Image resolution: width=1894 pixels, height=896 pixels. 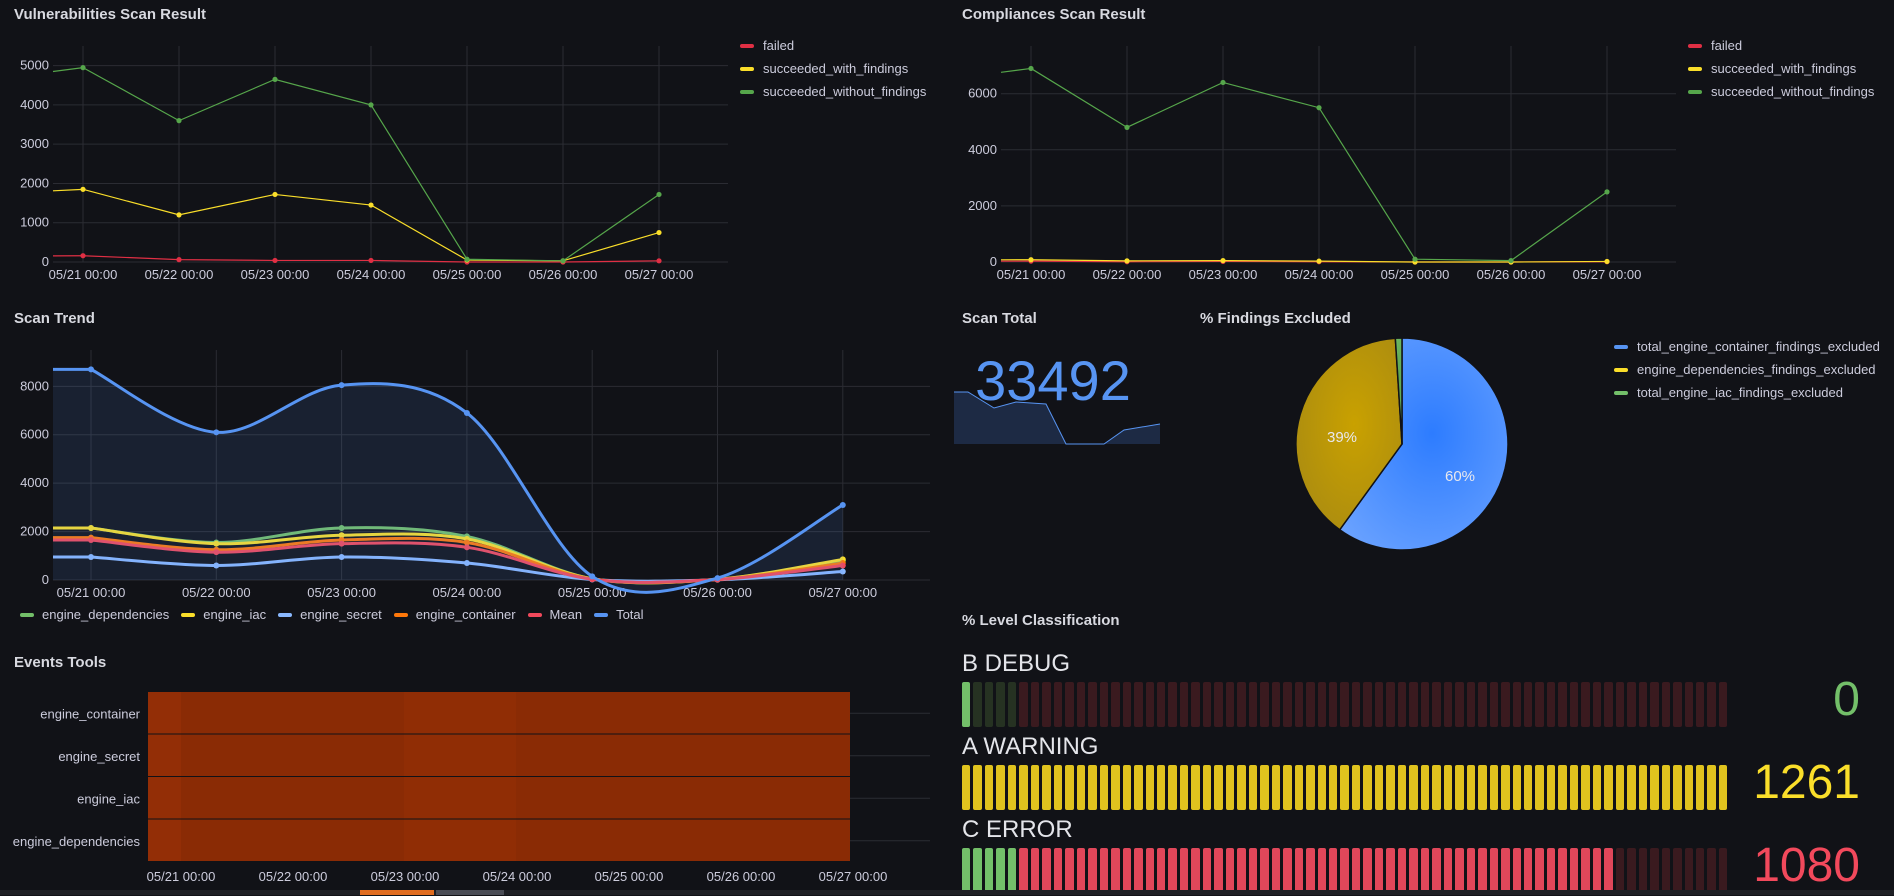 What do you see at coordinates (1460, 476) in the screenshot?
I see `pie-label-container: 60%` at bounding box center [1460, 476].